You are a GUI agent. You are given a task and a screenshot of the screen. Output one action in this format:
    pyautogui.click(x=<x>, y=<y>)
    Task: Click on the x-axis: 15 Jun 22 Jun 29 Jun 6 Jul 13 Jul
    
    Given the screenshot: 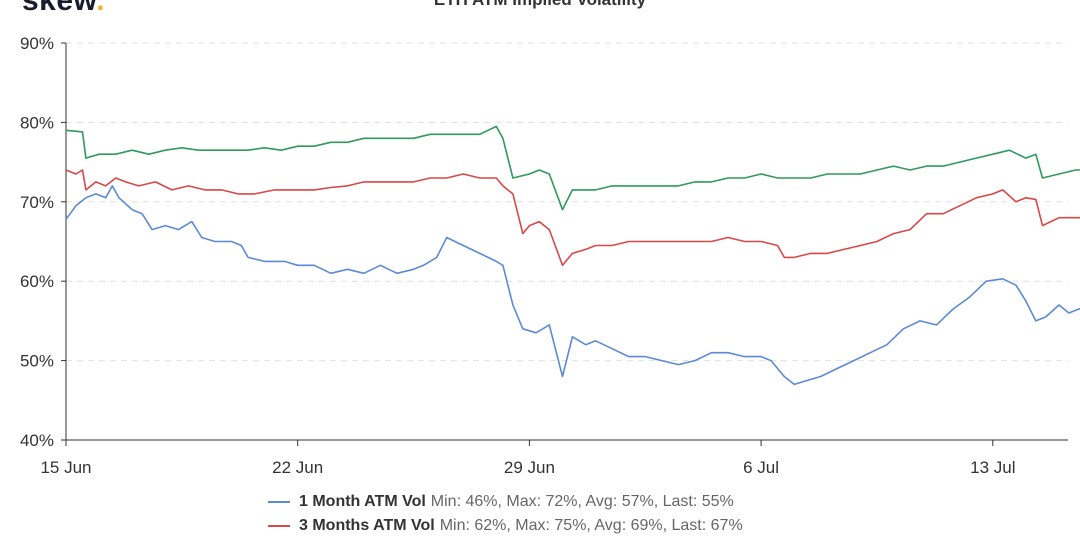 What is the action you would take?
    pyautogui.click(x=554, y=458)
    